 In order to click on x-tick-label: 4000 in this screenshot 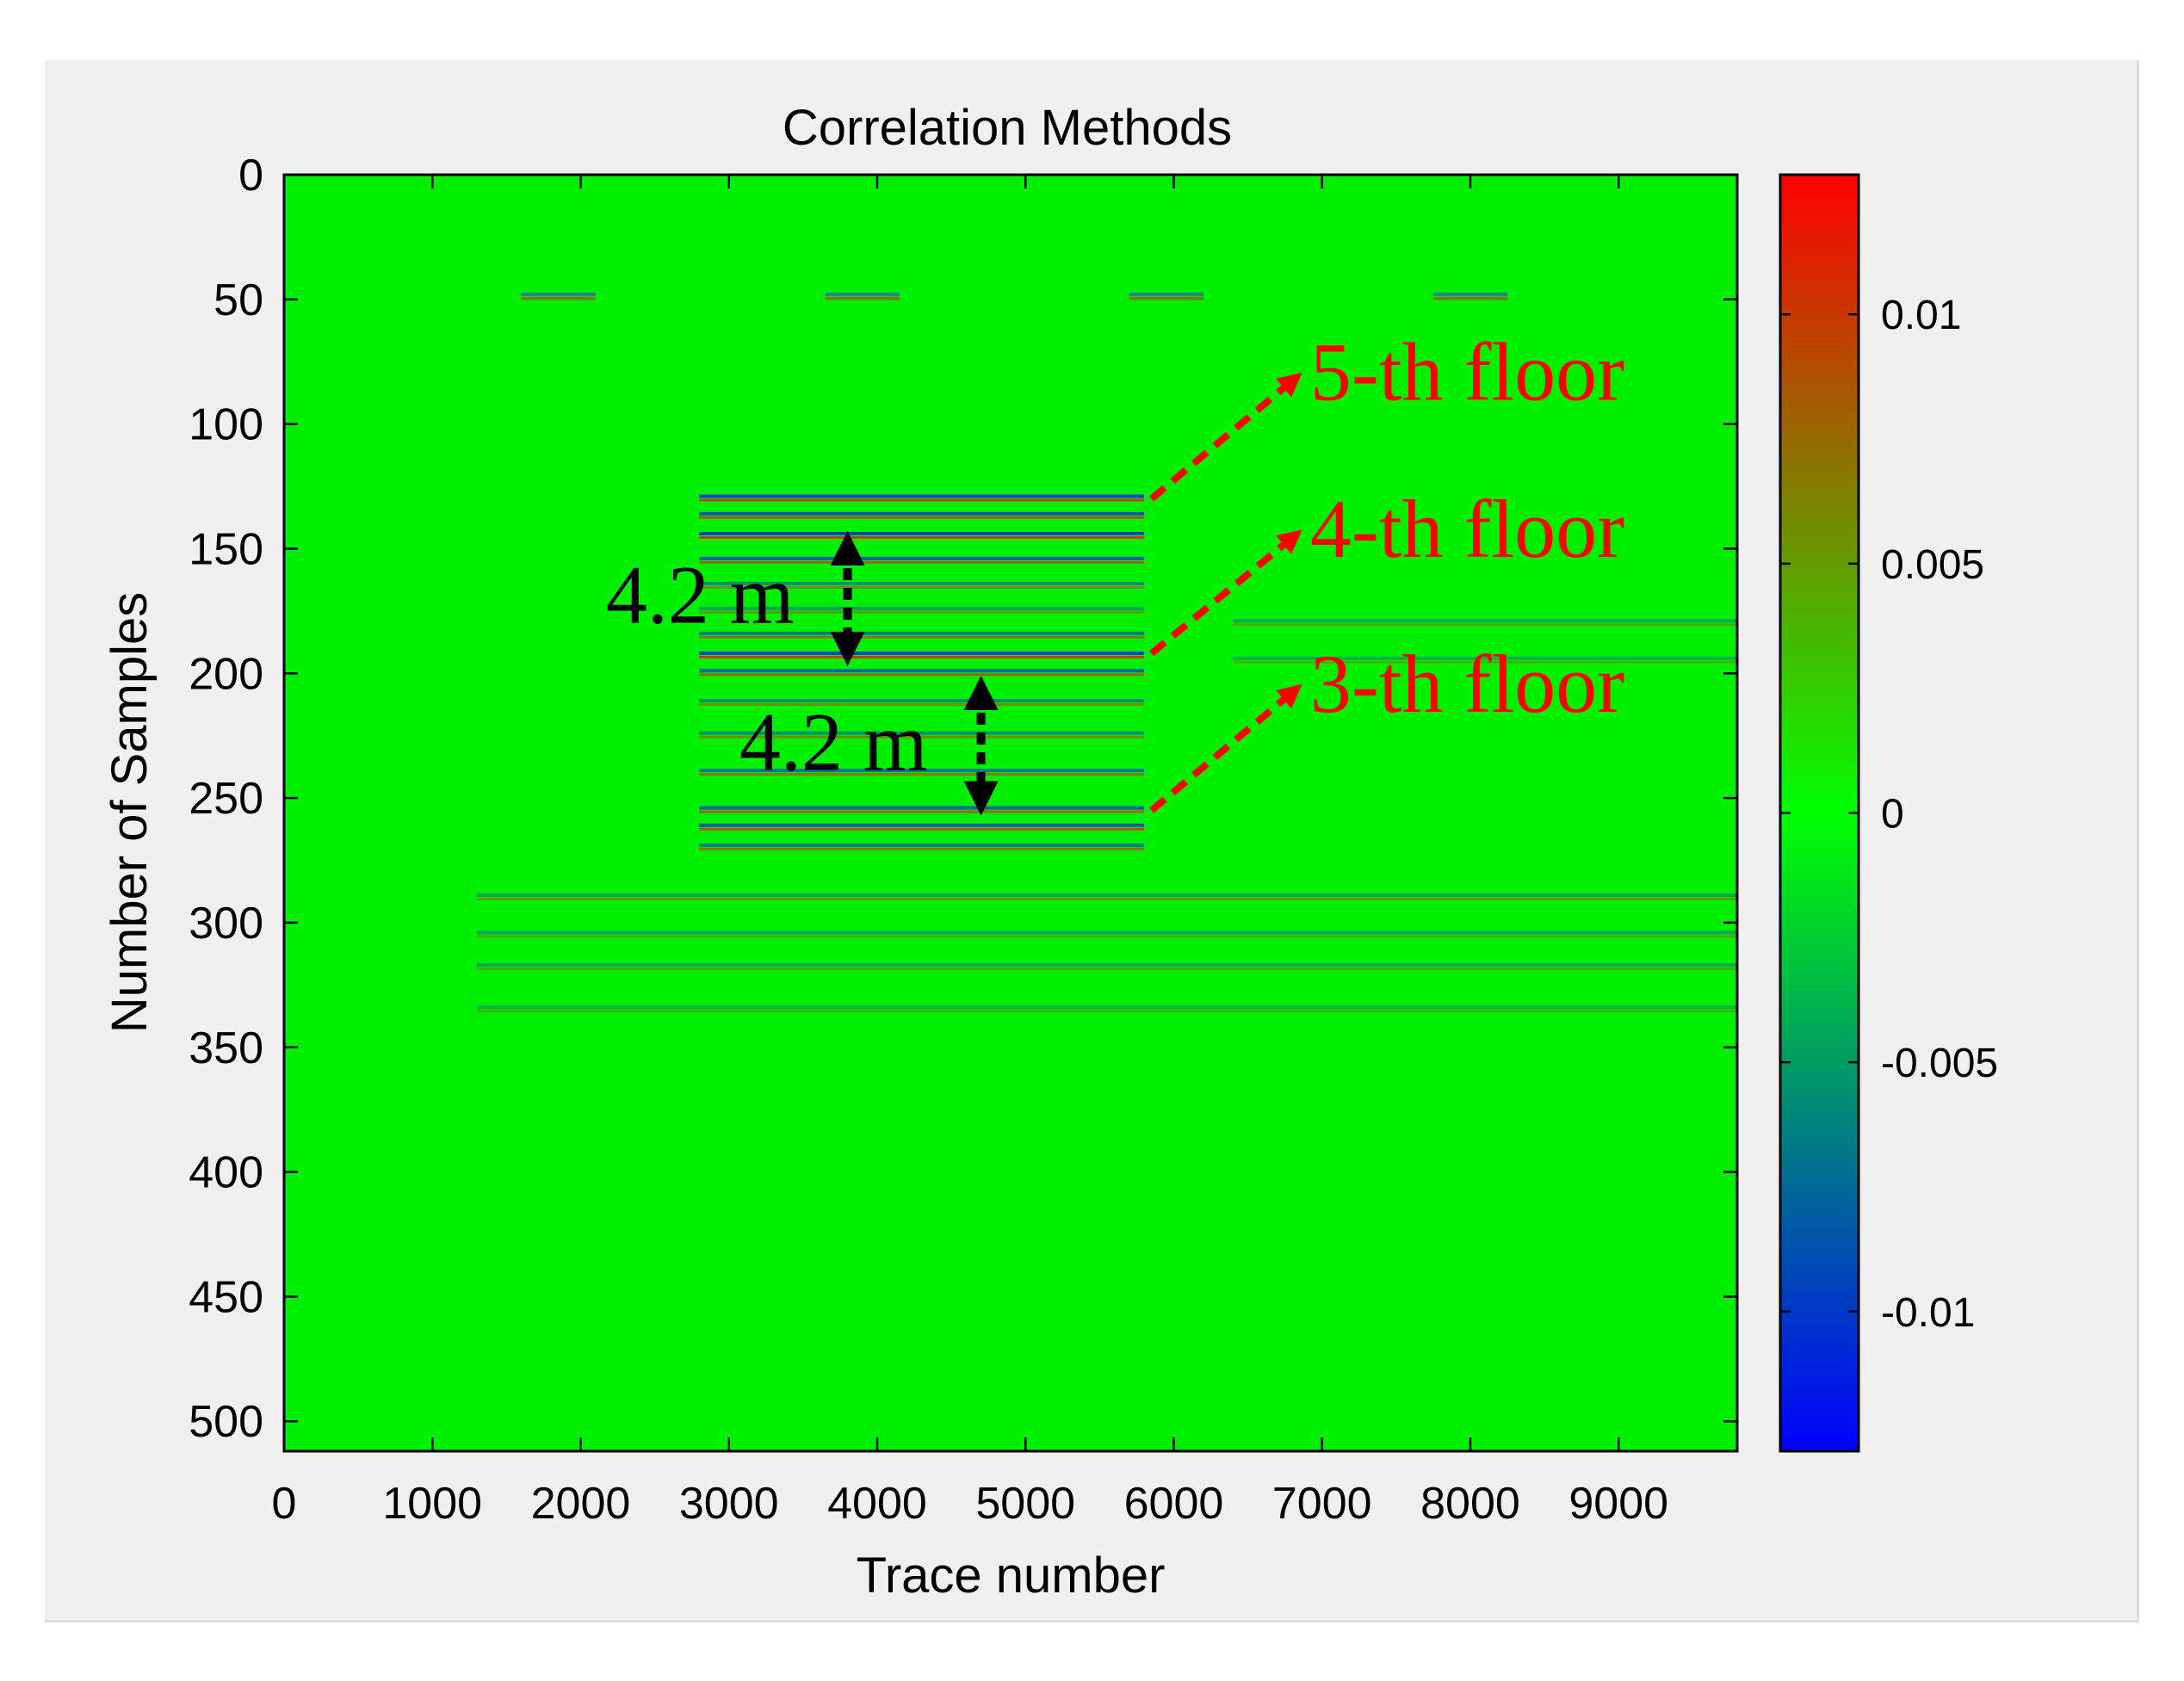, I will do `click(877, 1504)`.